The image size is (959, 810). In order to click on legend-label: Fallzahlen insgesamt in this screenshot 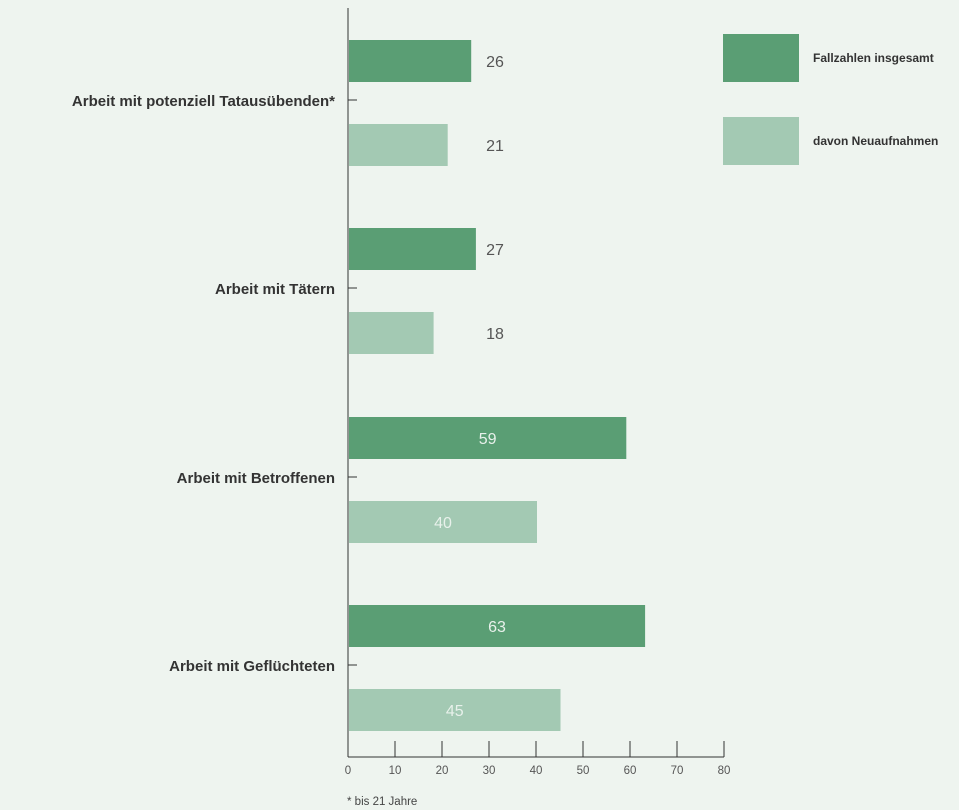, I will do `click(873, 58)`.